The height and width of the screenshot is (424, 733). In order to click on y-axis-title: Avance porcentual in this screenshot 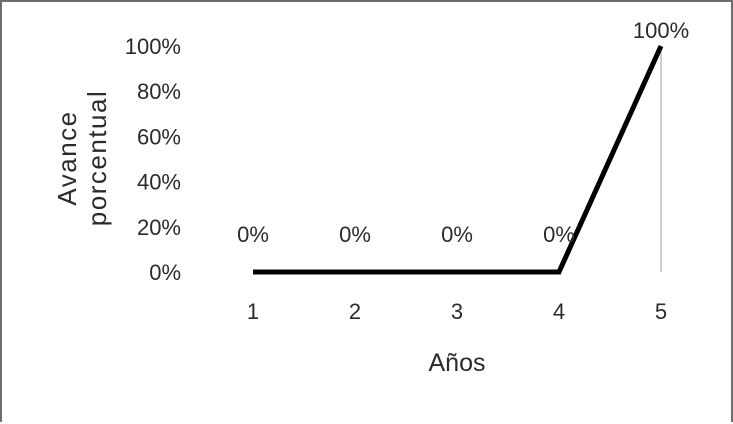, I will do `click(82, 158)`.